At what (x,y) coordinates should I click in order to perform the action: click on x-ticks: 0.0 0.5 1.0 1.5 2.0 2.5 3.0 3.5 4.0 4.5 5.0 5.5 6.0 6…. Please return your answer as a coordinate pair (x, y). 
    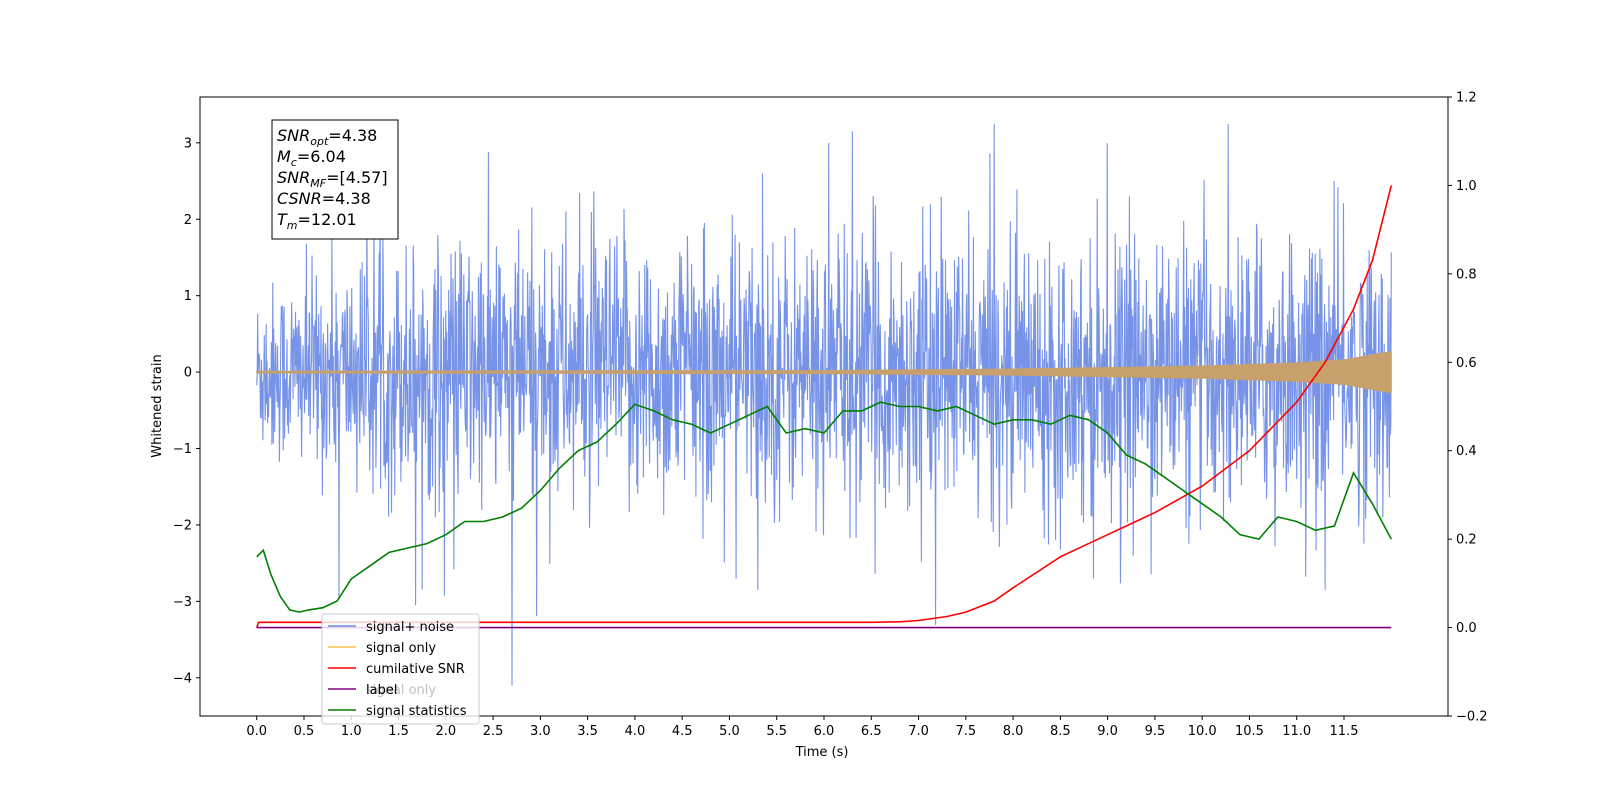
    Looking at the image, I should click on (802, 727).